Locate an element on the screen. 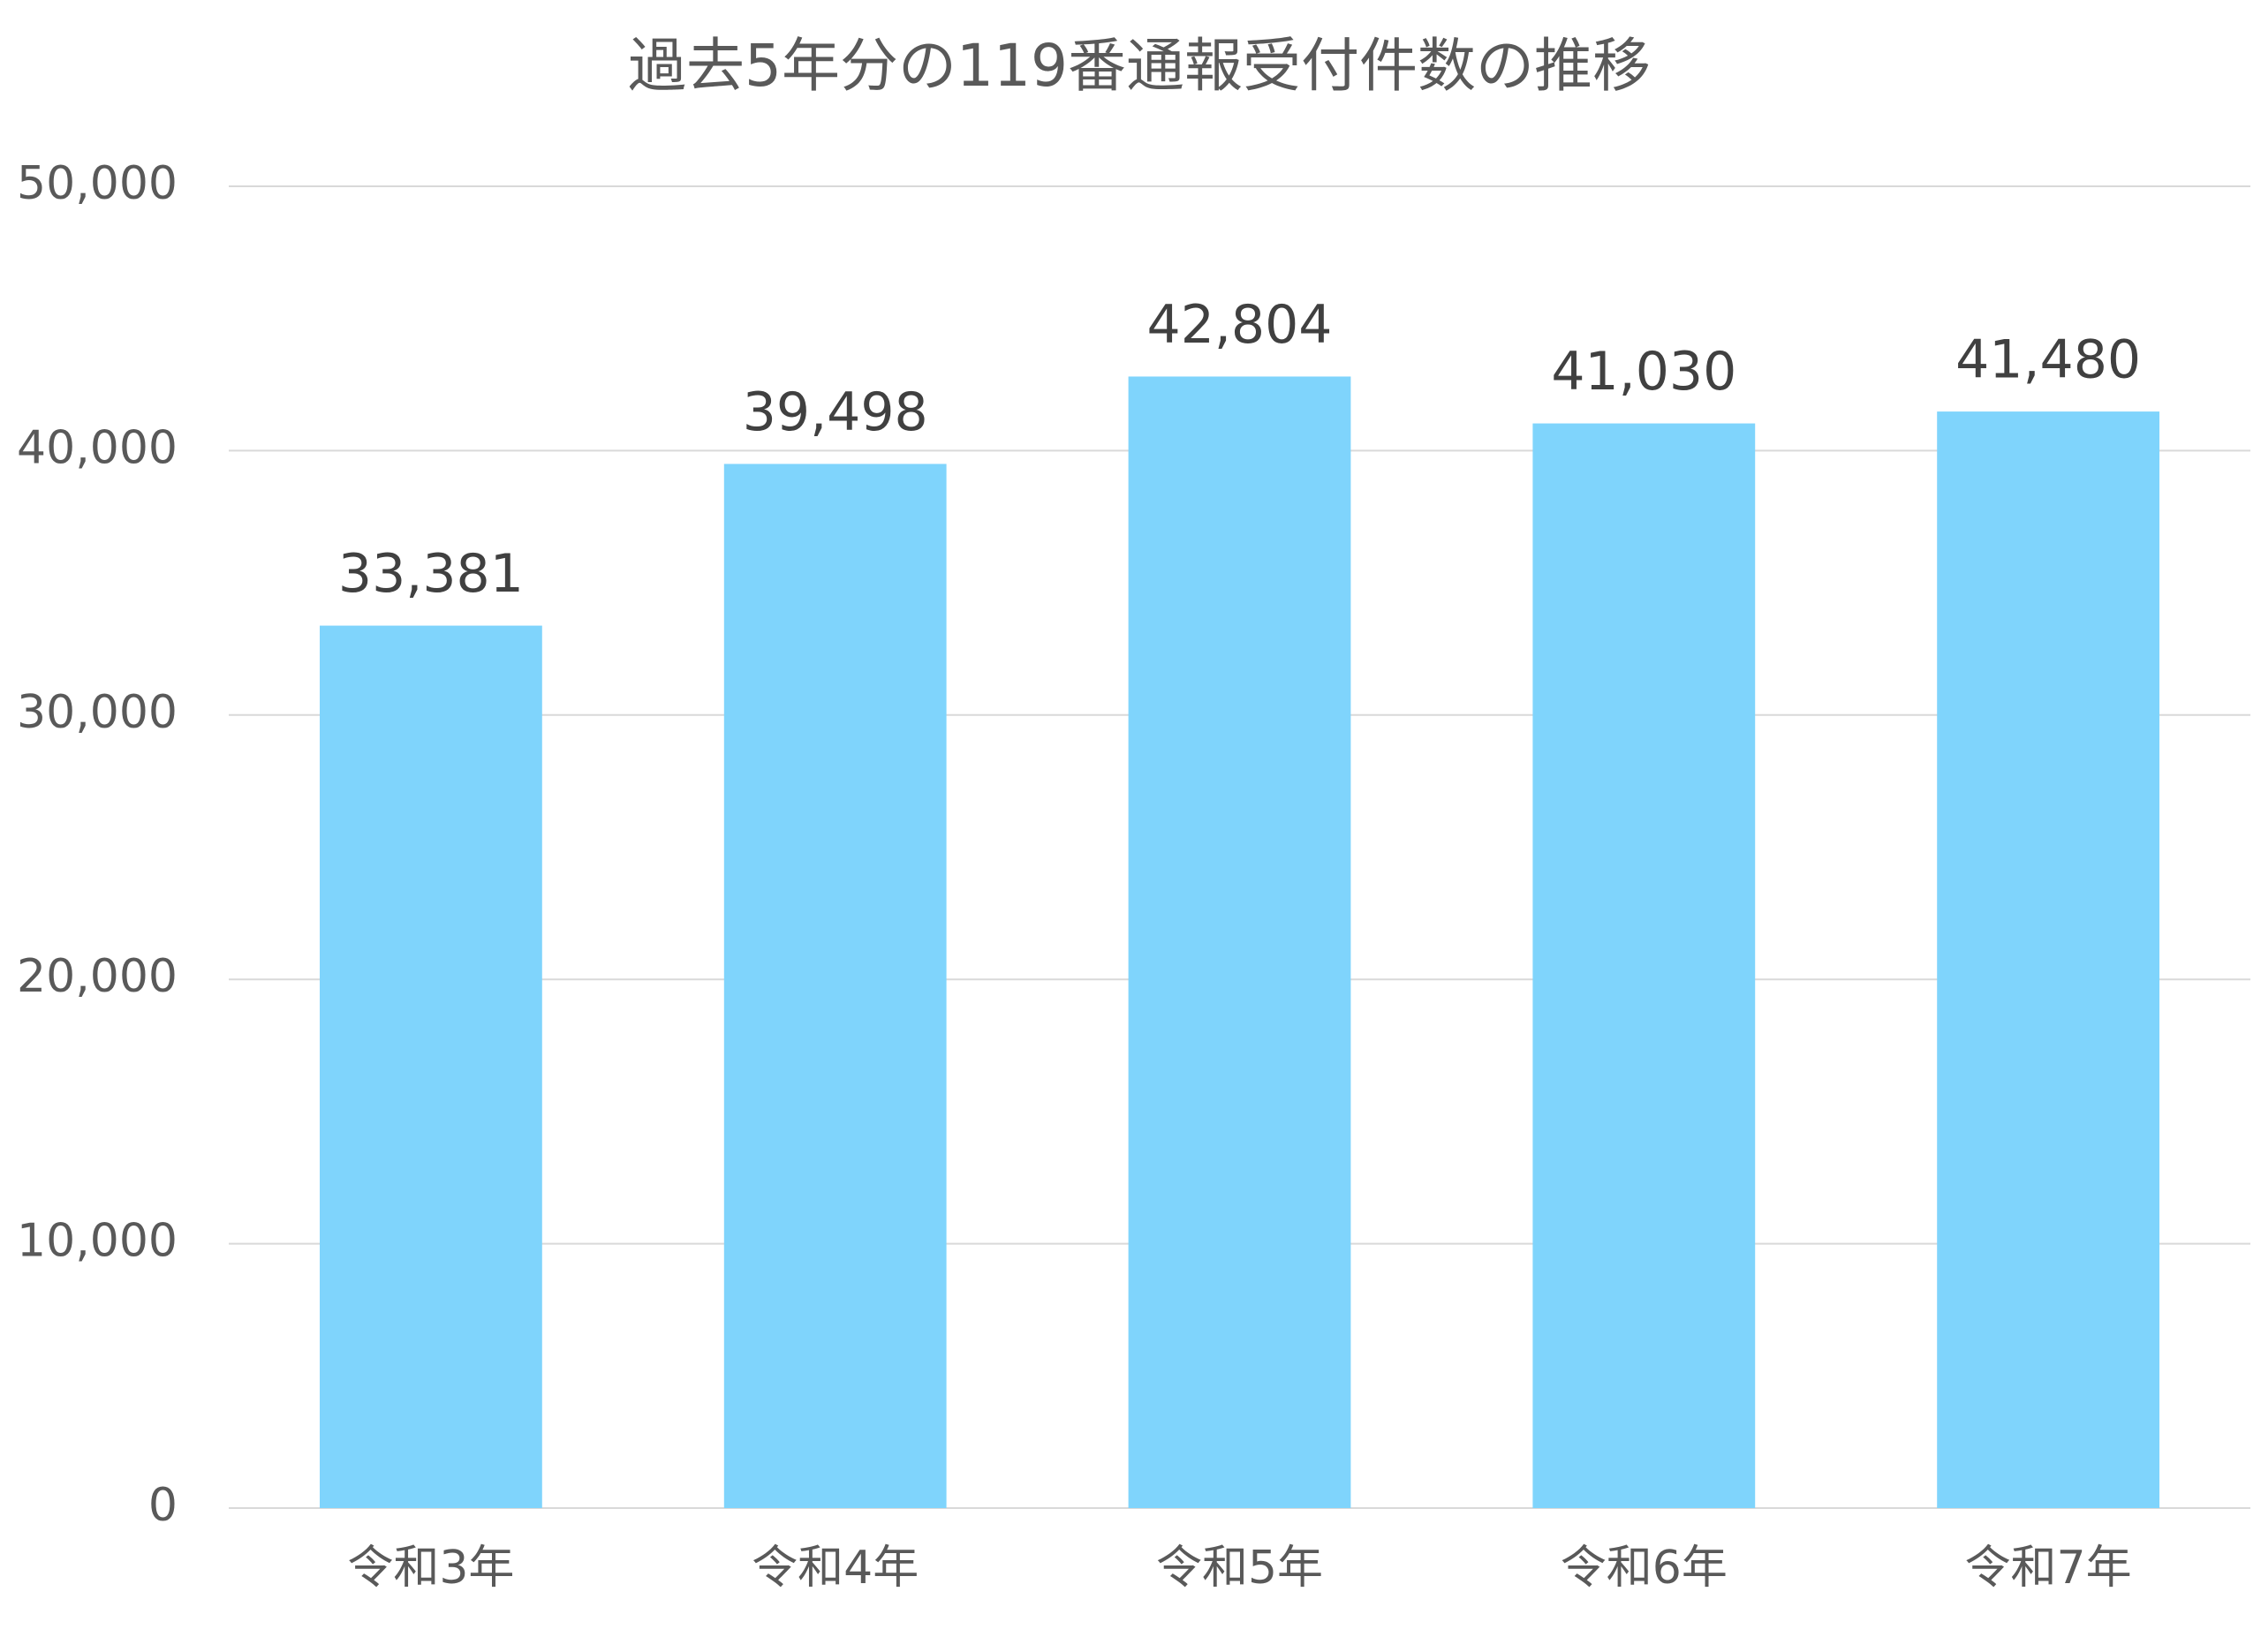 This screenshot has height=1652, width=2261. x-tick-label: 令和3年 is located at coordinates (431, 1568).